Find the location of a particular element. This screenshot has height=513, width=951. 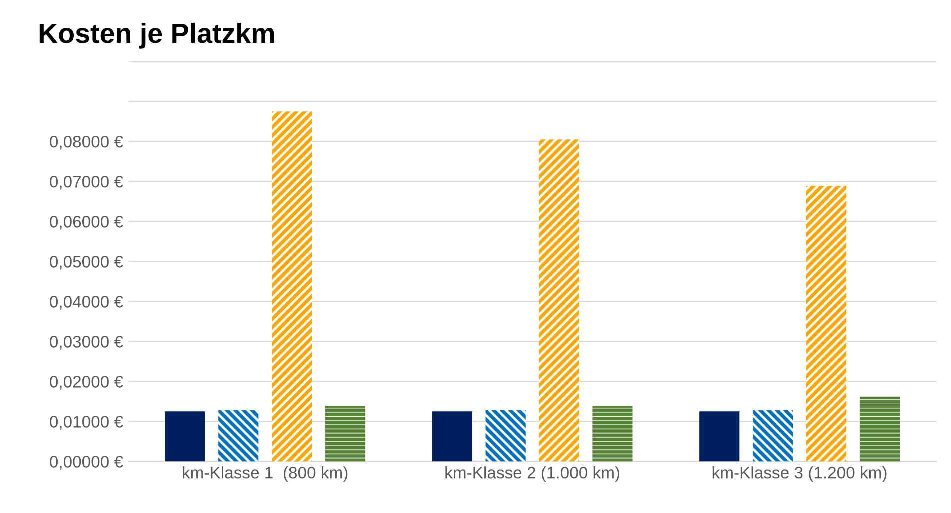

y-tick-label: 0,04000 € is located at coordinates (87, 303).